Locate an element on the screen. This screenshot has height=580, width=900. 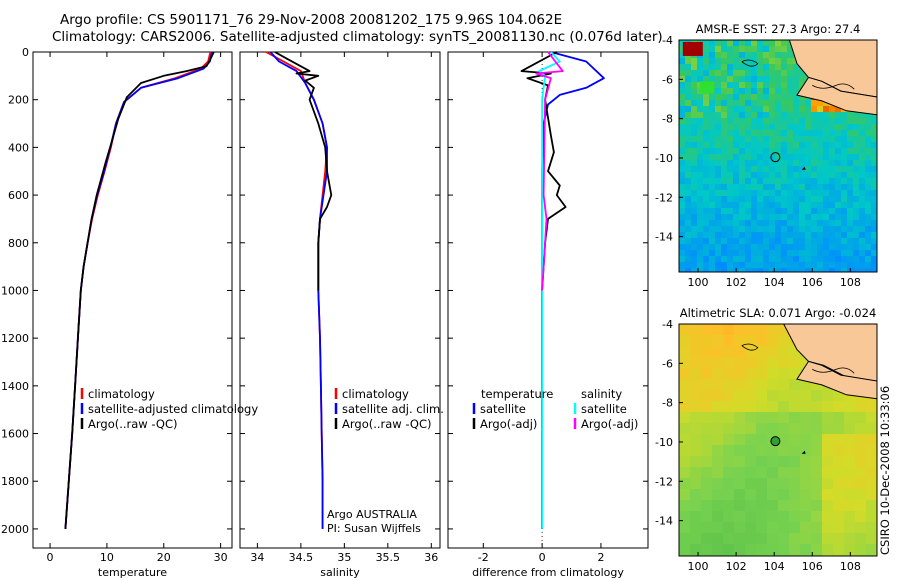
series-salinity-argo-adj- is located at coordinates (549, 171).